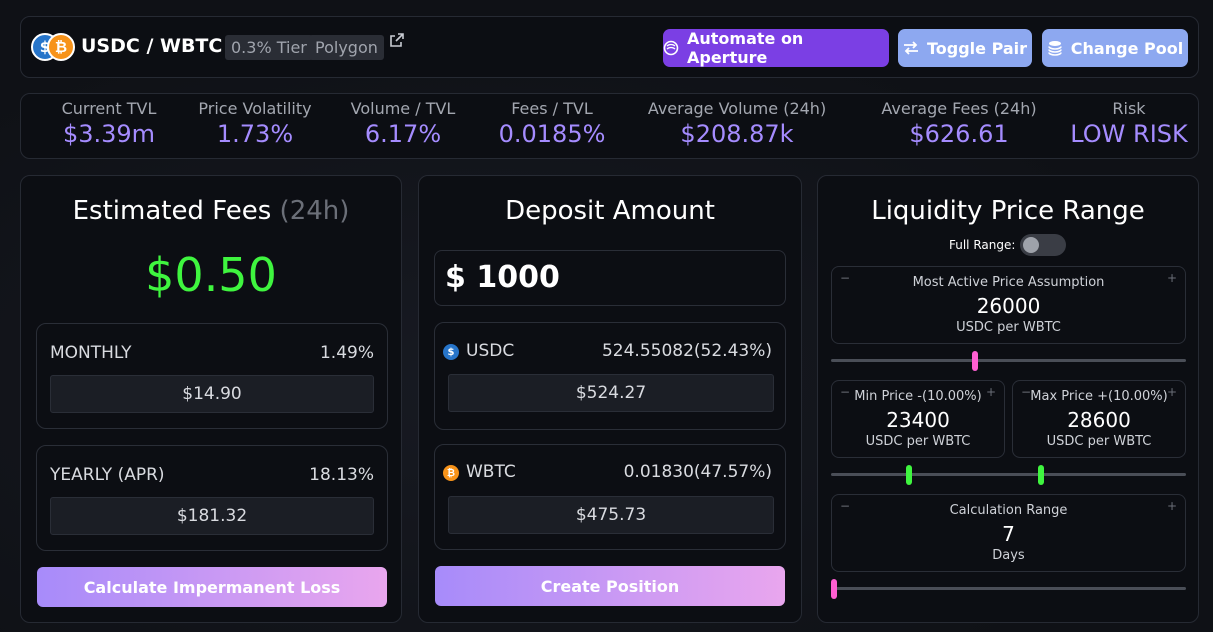 The image size is (1213, 632). I want to click on yearly-fees-box: YEARLY (APR) 18.13% $181.32, so click(212, 498).